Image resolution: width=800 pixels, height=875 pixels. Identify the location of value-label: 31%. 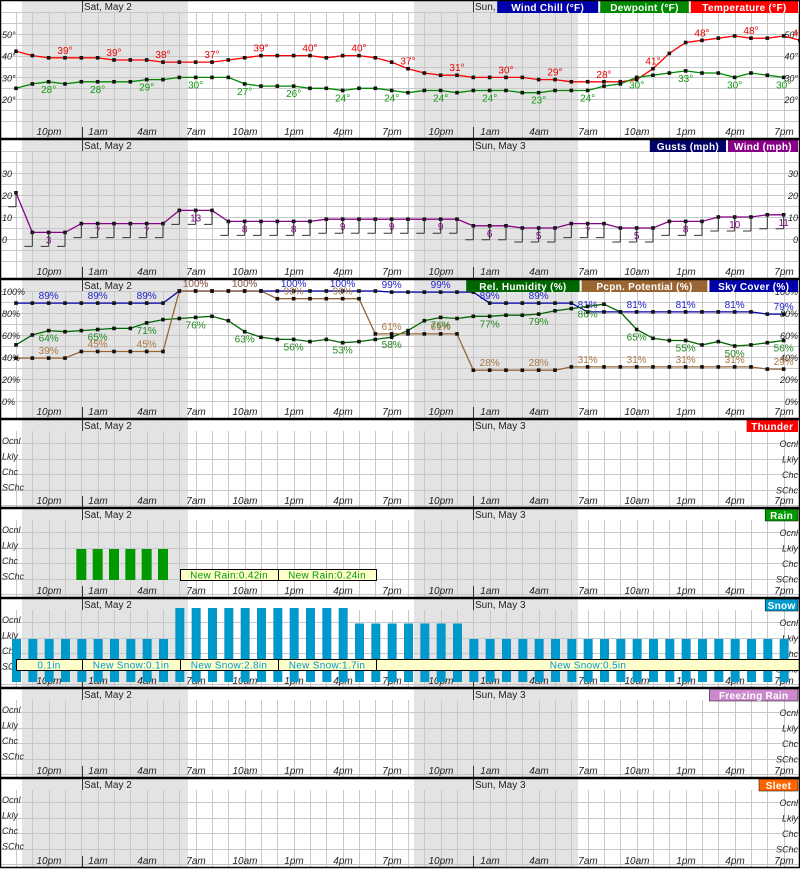
(588, 360).